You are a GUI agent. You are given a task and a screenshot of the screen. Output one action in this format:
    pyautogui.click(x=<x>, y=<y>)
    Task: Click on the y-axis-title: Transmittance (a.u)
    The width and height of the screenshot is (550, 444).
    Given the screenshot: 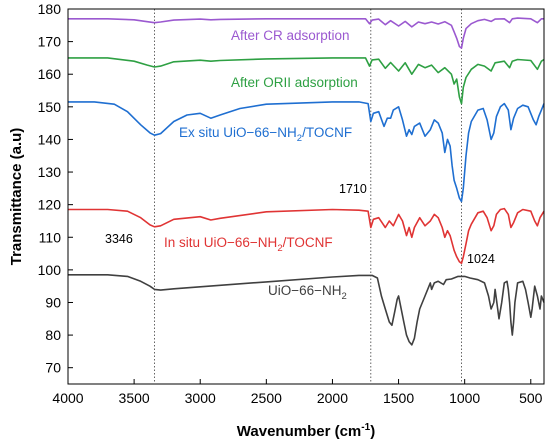 What is the action you would take?
    pyautogui.click(x=16, y=197)
    